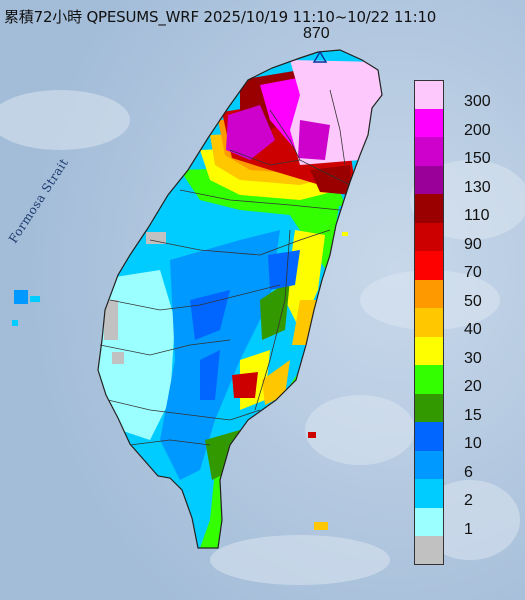  I want to click on legend-item: 10, so click(467, 437).